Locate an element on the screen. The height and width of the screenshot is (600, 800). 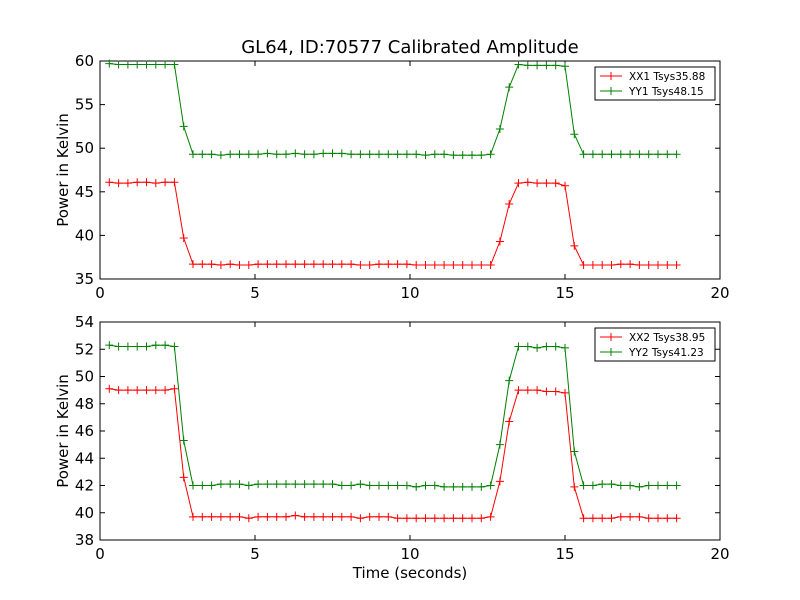
bottom-plot-y-tick-label: 40 is located at coordinates (84, 513).